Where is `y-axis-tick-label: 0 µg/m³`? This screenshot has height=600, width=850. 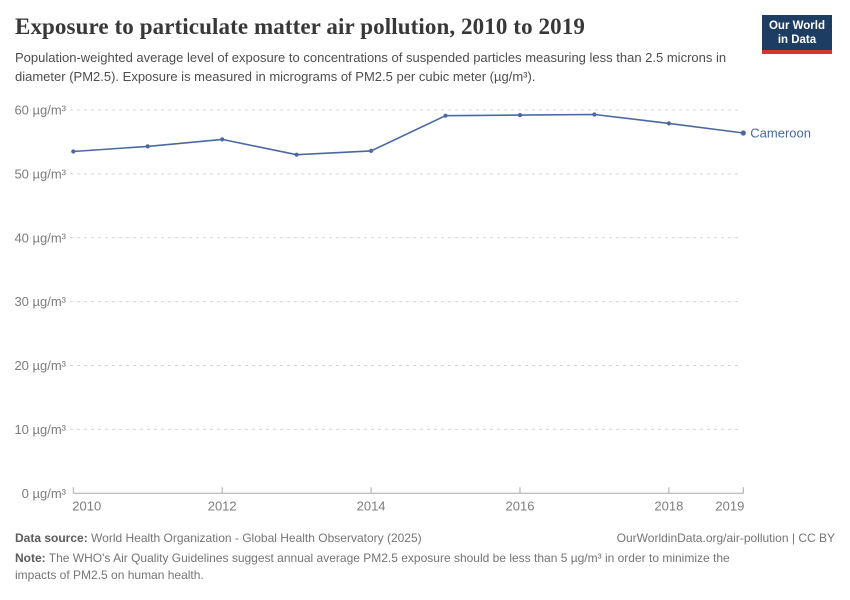 y-axis-tick-label: 0 µg/m³ is located at coordinates (44, 493).